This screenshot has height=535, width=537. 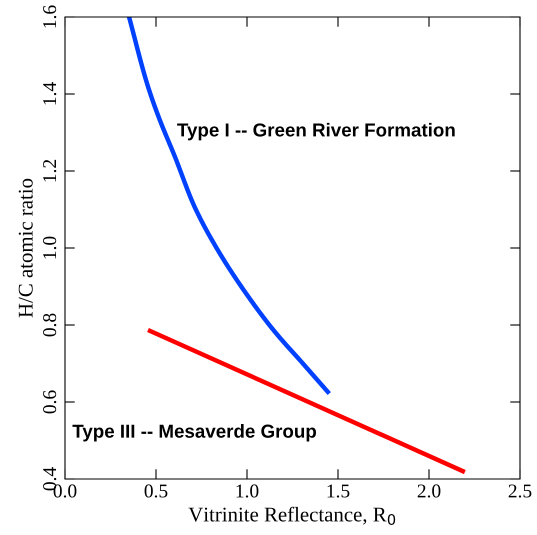 I want to click on y-tick-label: 1.2, so click(x=49, y=171).